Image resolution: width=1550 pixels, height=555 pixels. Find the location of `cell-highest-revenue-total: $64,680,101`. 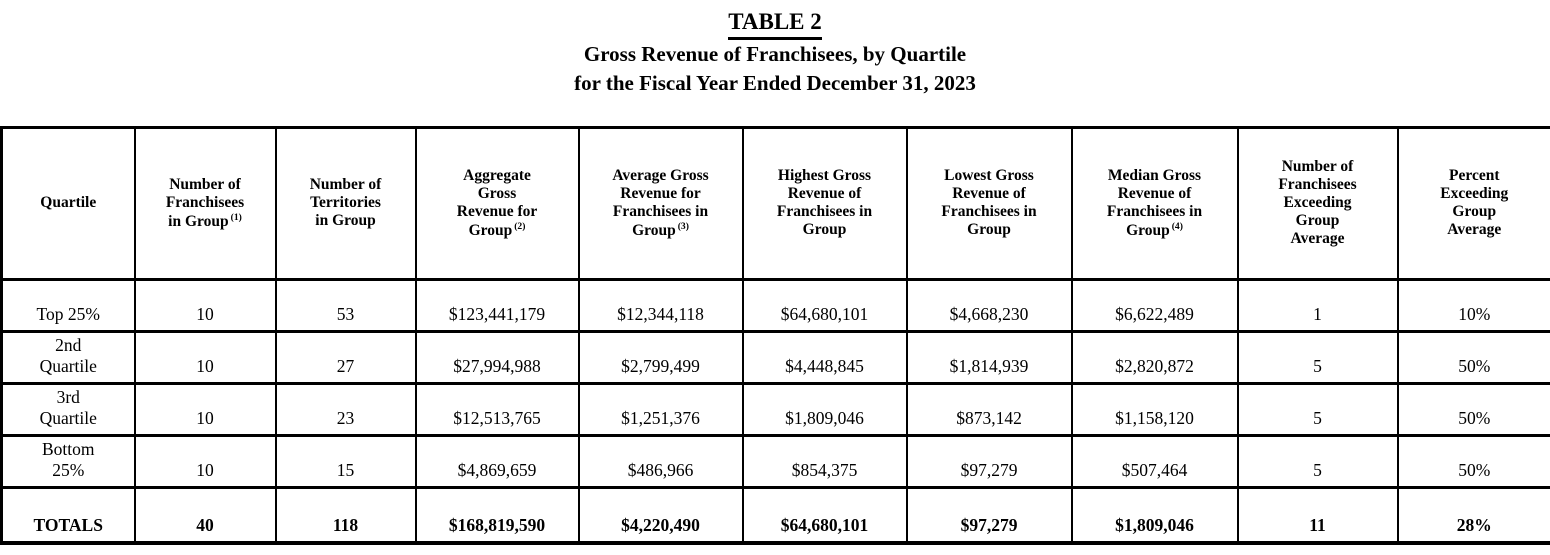

cell-highest-revenue-total: $64,680,101 is located at coordinates (824, 515).